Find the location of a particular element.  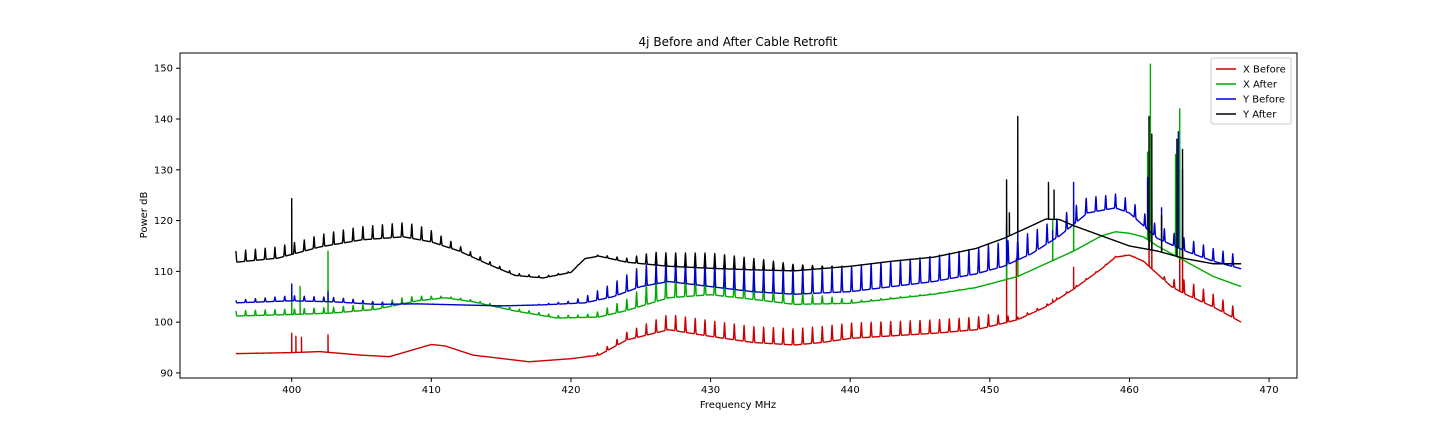

y-axis: 90 100 110 120 130 140 150 is located at coordinates (167, 221).